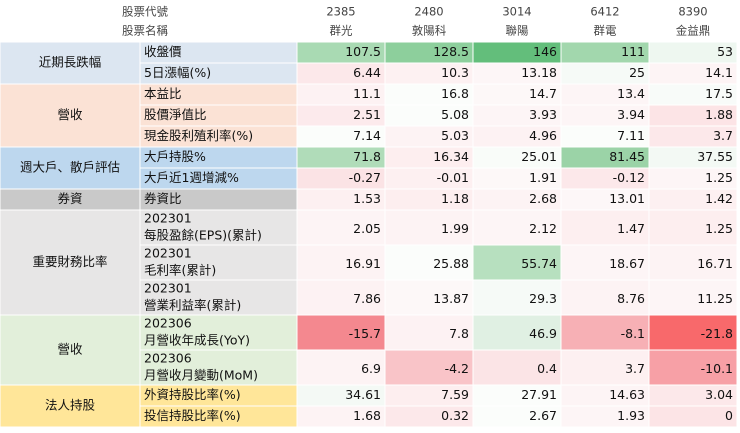  What do you see at coordinates (539, 263) in the screenshot?
I see `value: 55.74` at bounding box center [539, 263].